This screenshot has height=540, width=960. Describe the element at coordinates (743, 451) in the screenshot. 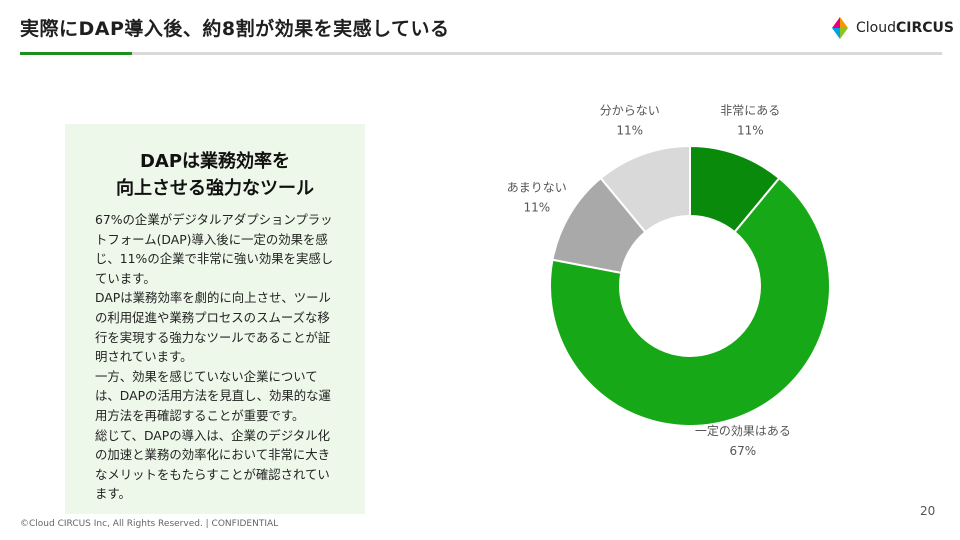

I see `donut-value-label-1: 67%` at that location.